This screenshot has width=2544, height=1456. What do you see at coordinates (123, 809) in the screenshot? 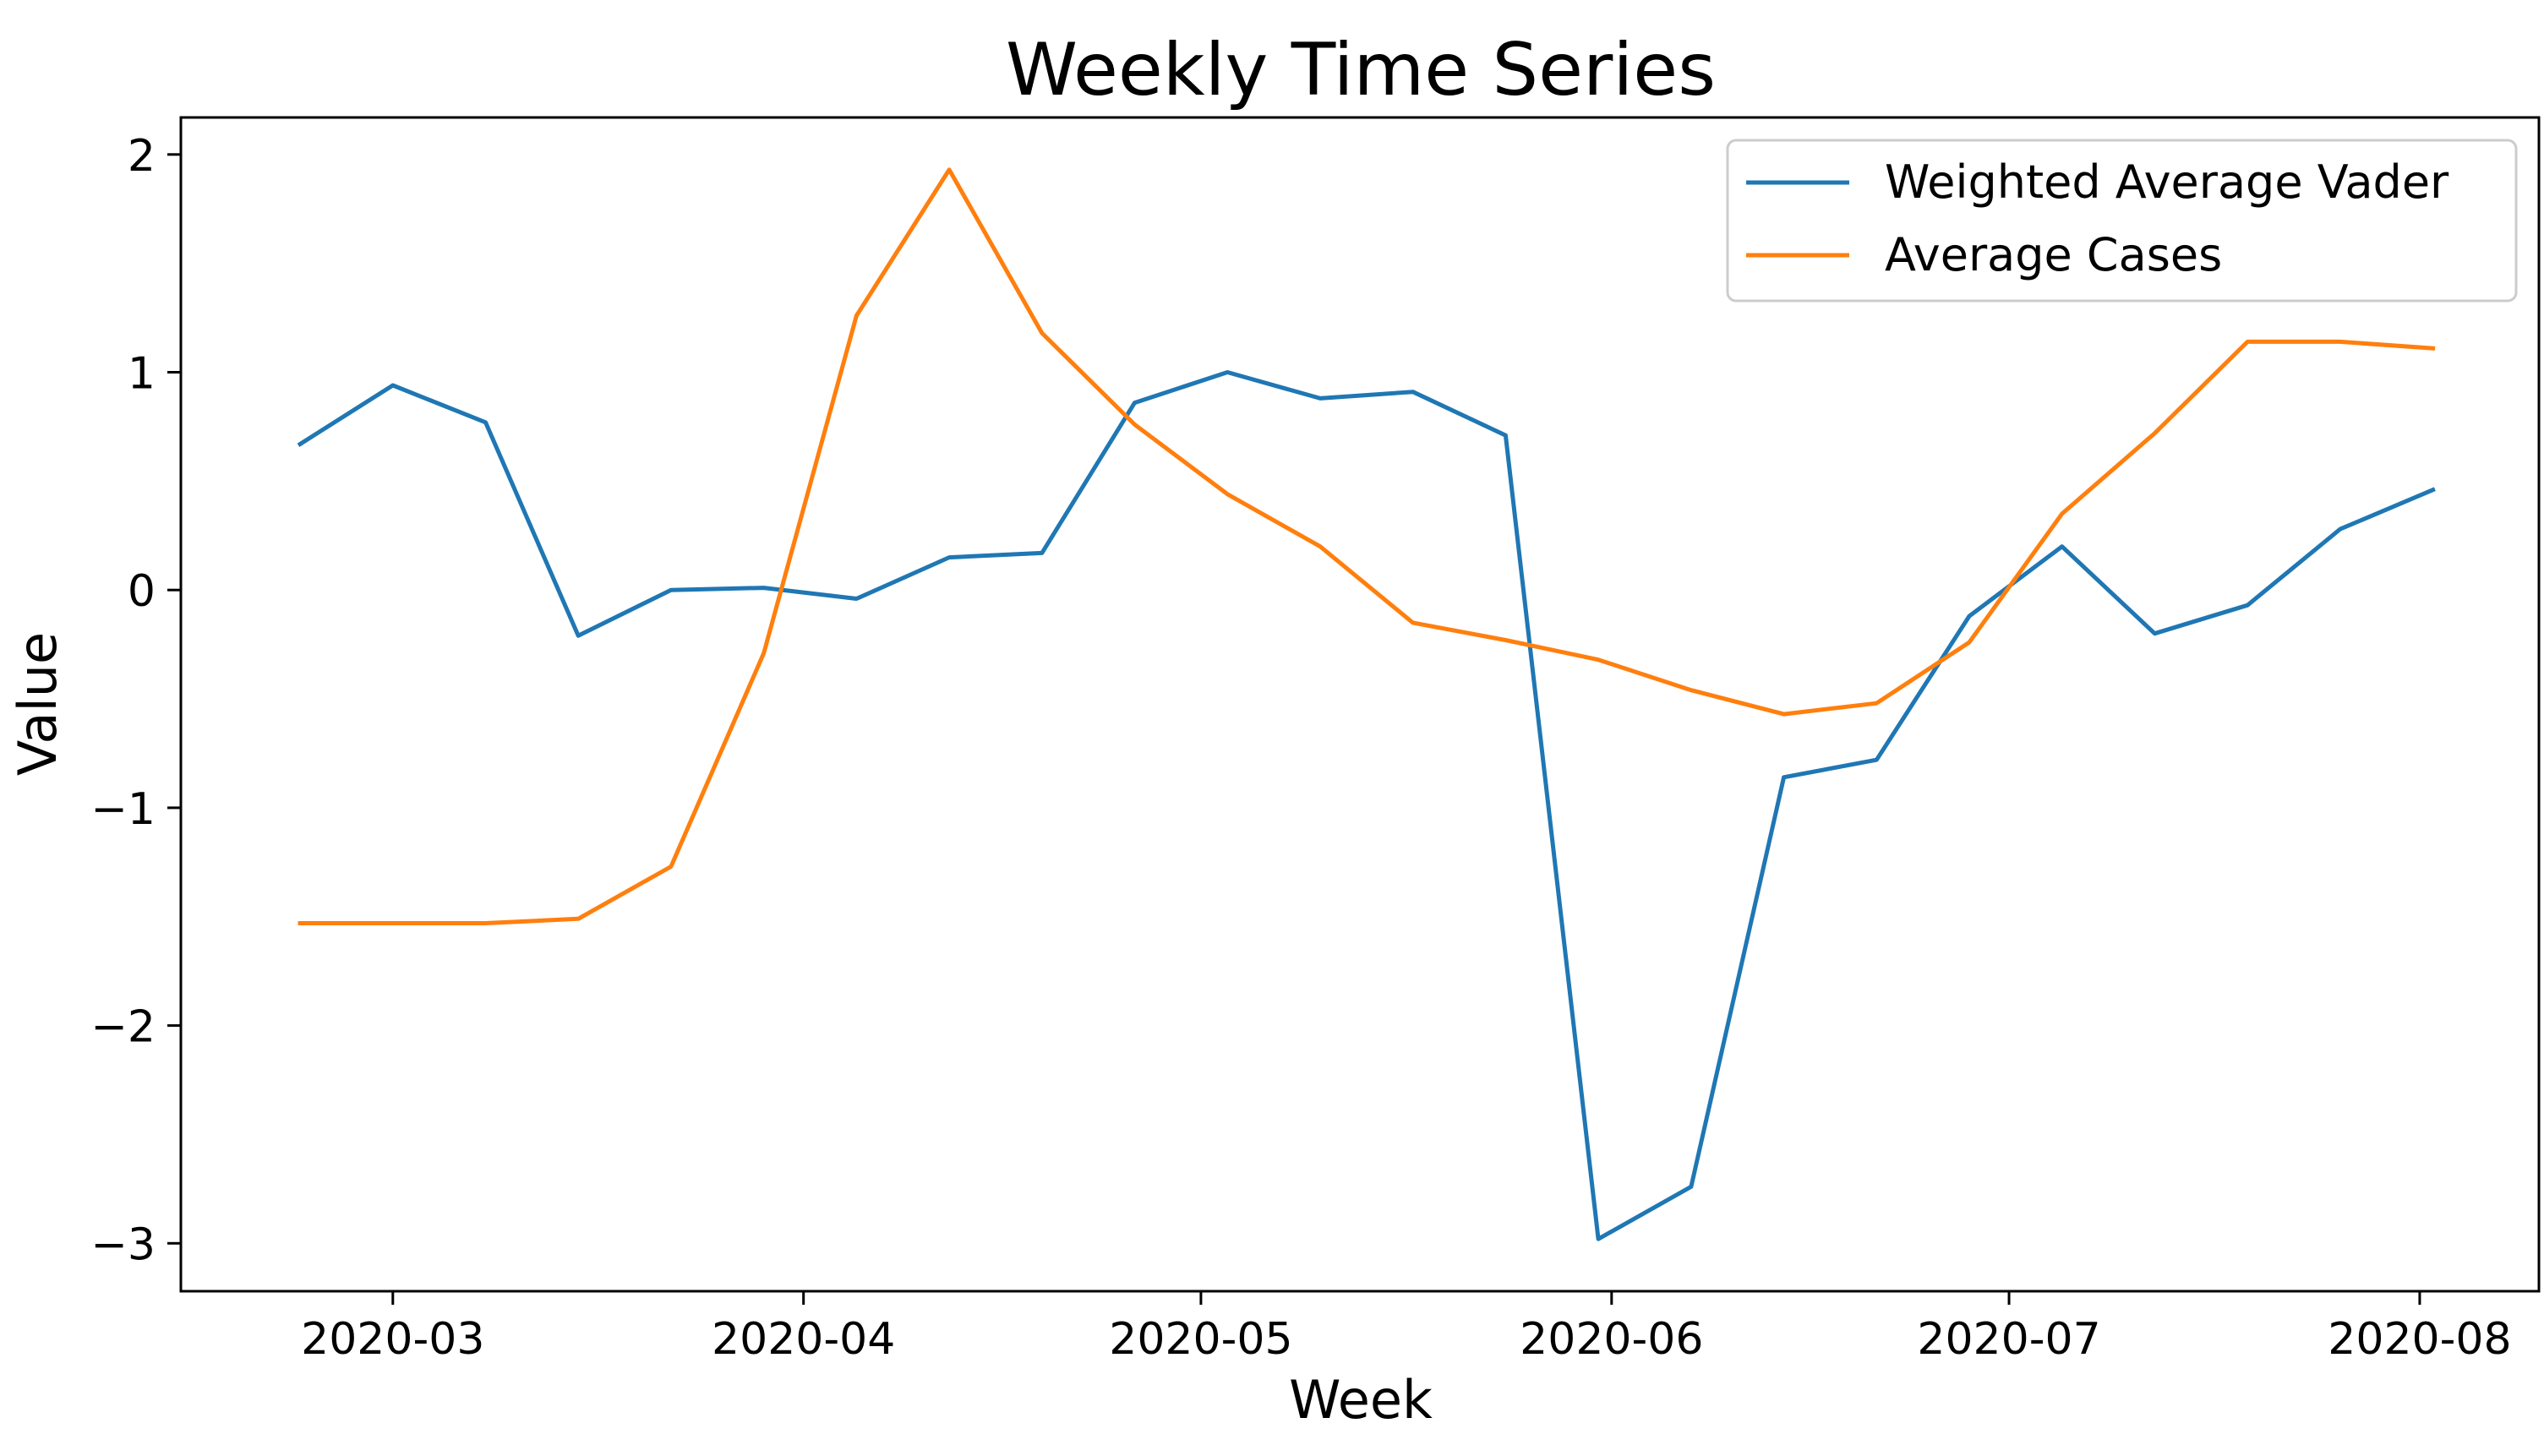
I see `y-tick-label: −1` at bounding box center [123, 809].